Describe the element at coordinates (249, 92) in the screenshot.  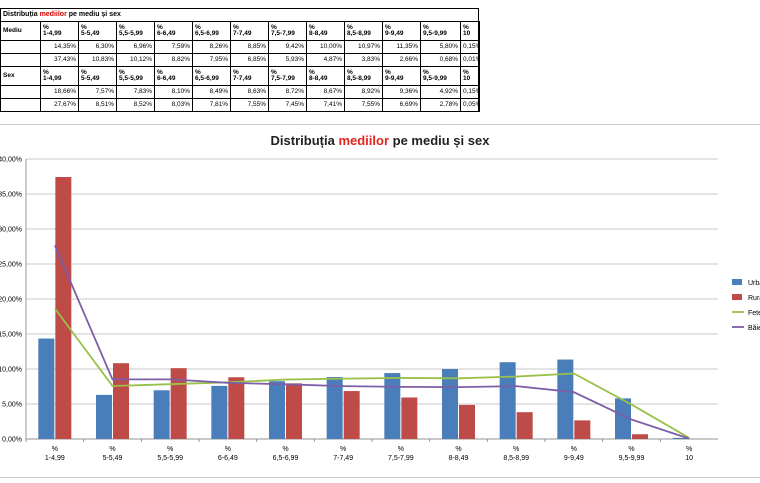
I see `table-cell: 8,63%` at that location.